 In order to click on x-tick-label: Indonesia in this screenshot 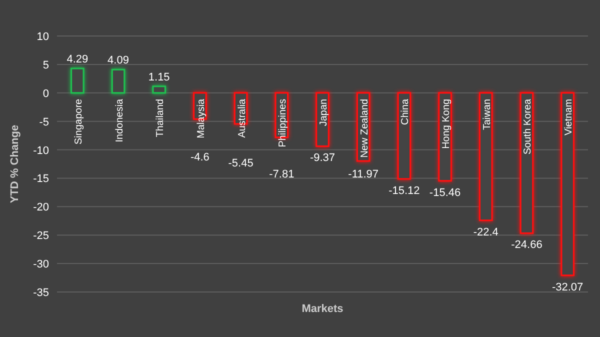, I will do `click(120, 120)`.